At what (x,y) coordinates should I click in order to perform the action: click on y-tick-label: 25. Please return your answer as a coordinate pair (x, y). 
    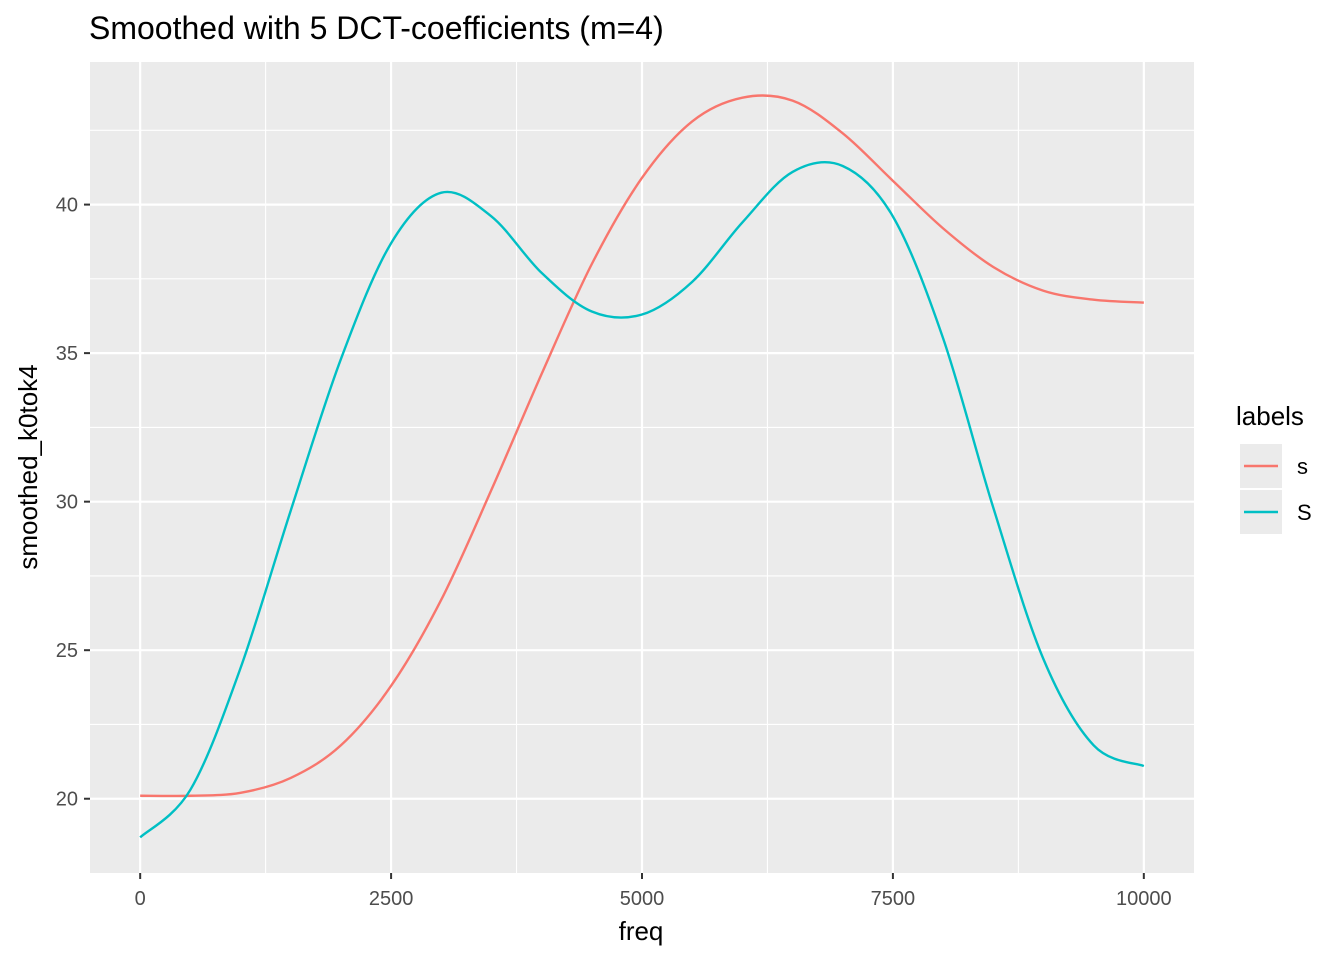
    Looking at the image, I should click on (67, 651).